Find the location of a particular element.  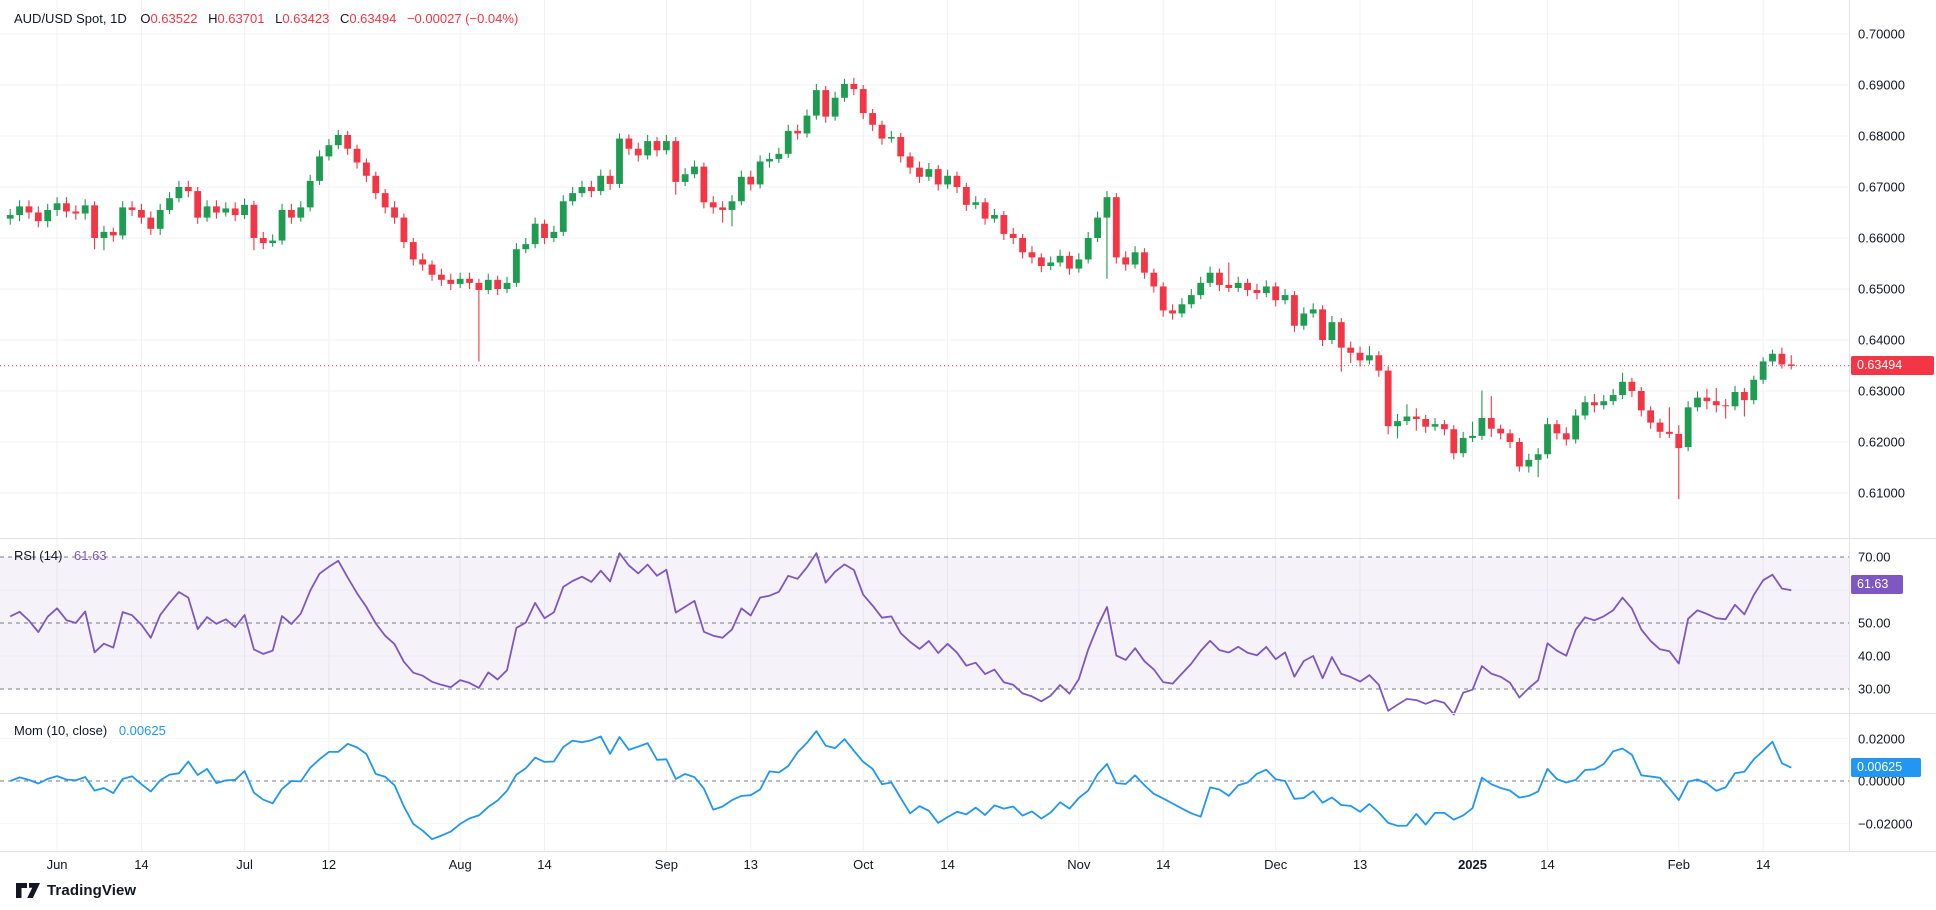

mom-axis-label: −0.02000 is located at coordinates (1885, 823).